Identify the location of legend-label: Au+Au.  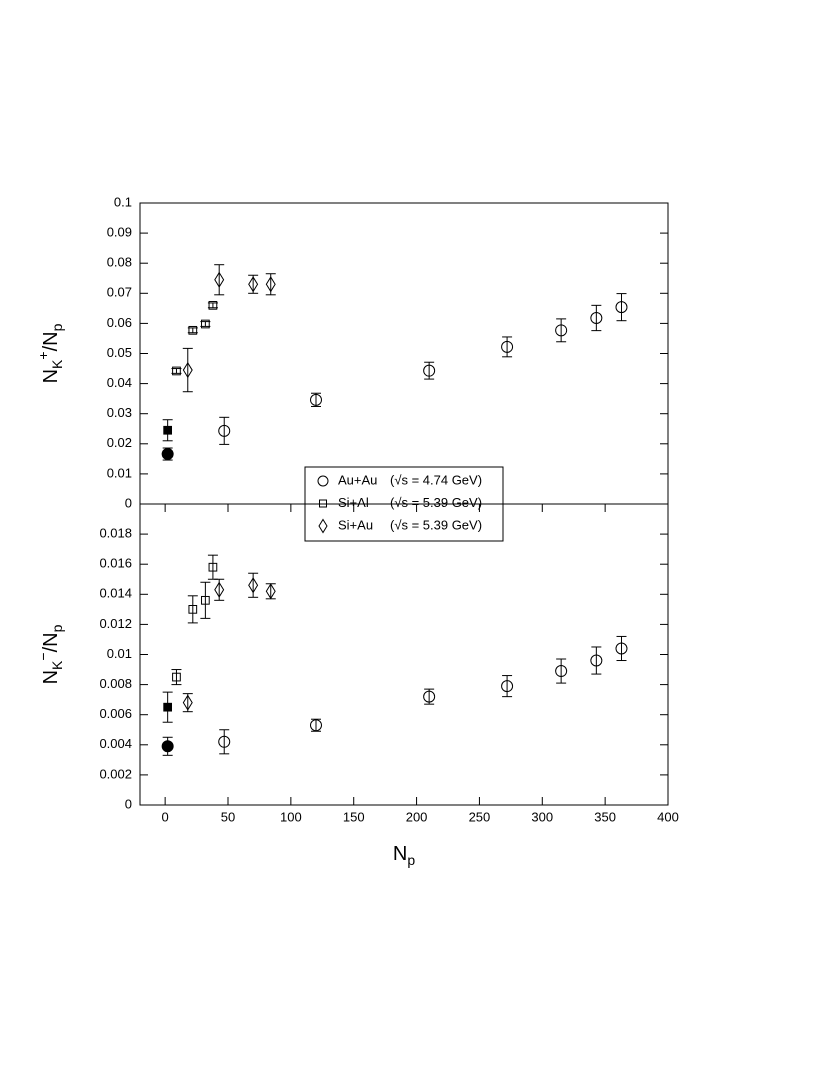
(357, 479).